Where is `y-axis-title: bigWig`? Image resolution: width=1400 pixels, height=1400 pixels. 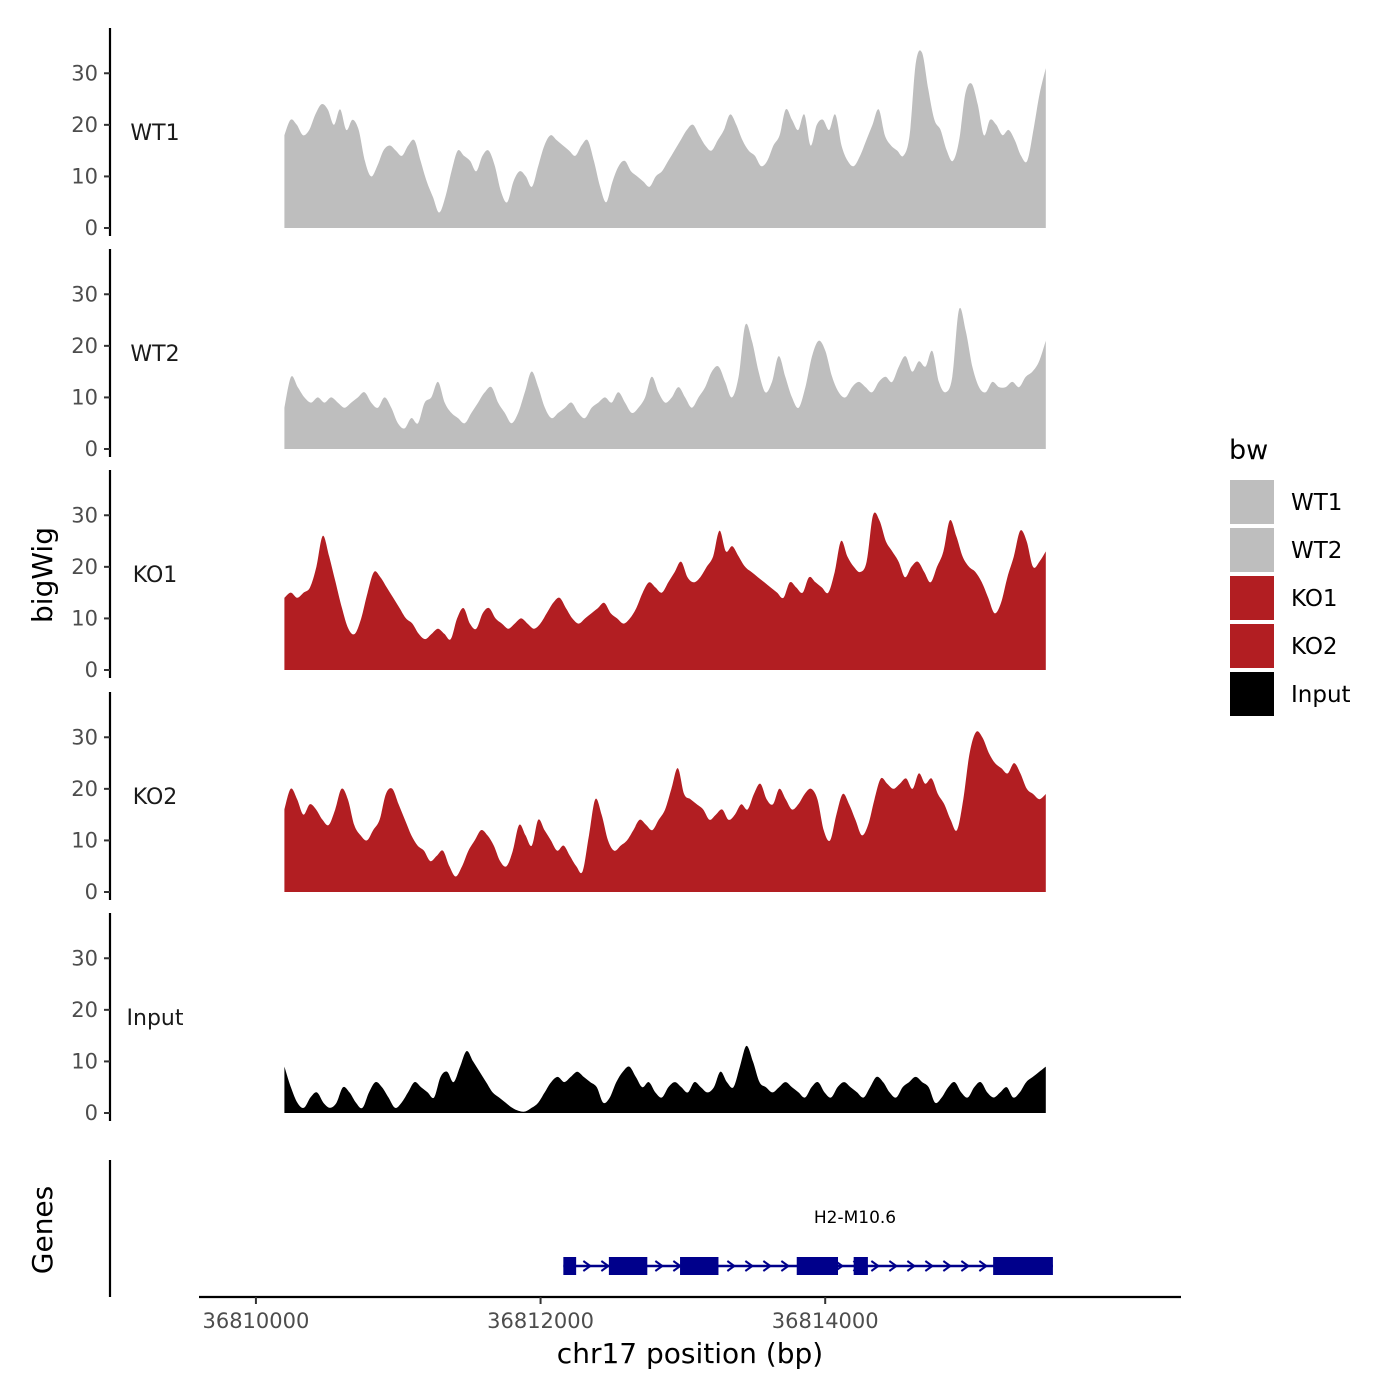
y-axis-title: bigWig is located at coordinates (42, 575).